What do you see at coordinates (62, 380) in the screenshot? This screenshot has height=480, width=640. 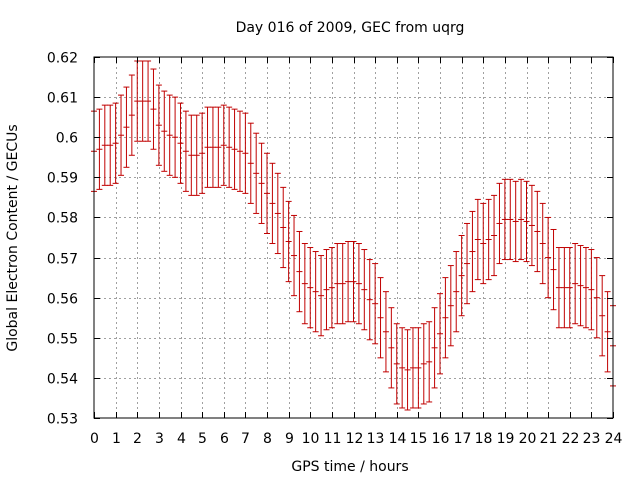 I see `y-tick-label: 0.54` at bounding box center [62, 380].